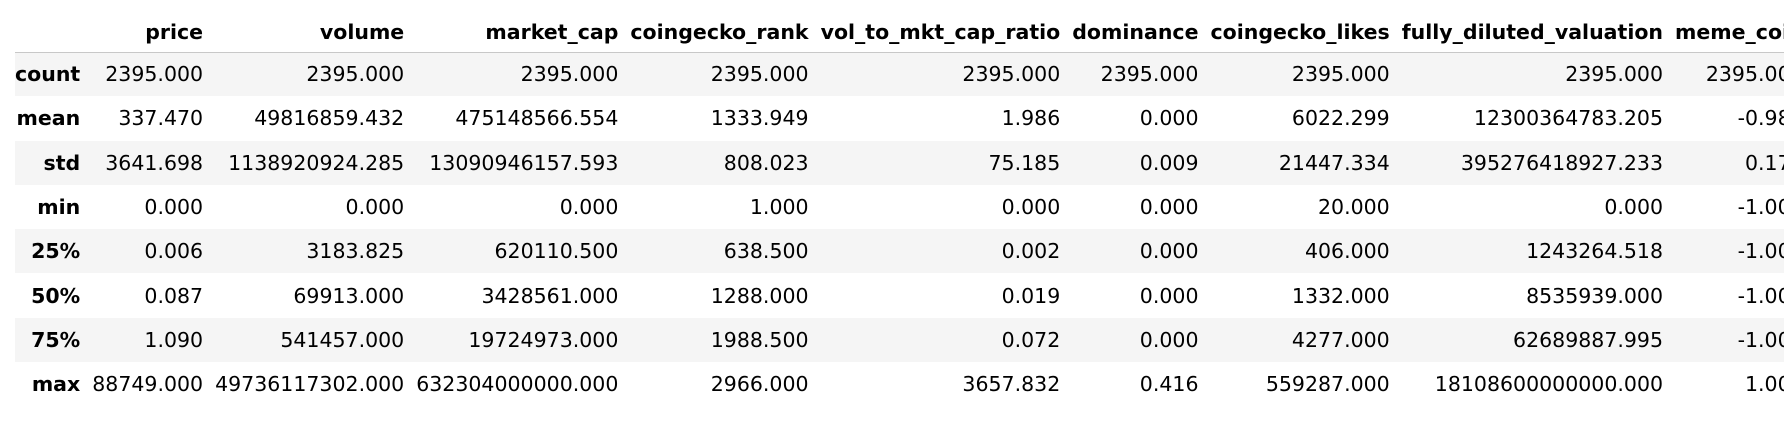 This screenshot has width=1784, height=422. Describe the element at coordinates (174, 295) in the screenshot. I see `table-cell: 0.087` at that location.